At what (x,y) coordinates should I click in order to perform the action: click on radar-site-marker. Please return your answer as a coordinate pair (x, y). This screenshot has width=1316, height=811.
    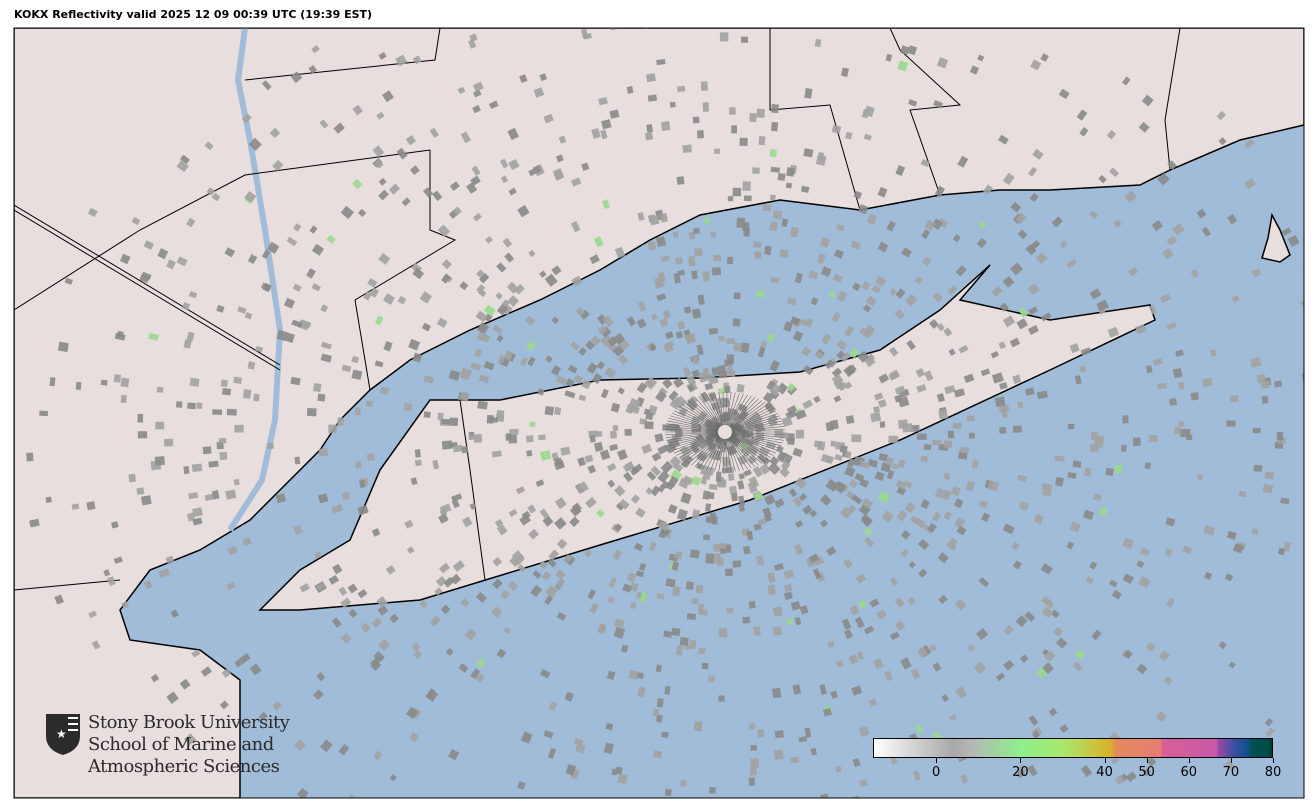
    Looking at the image, I should click on (725, 432).